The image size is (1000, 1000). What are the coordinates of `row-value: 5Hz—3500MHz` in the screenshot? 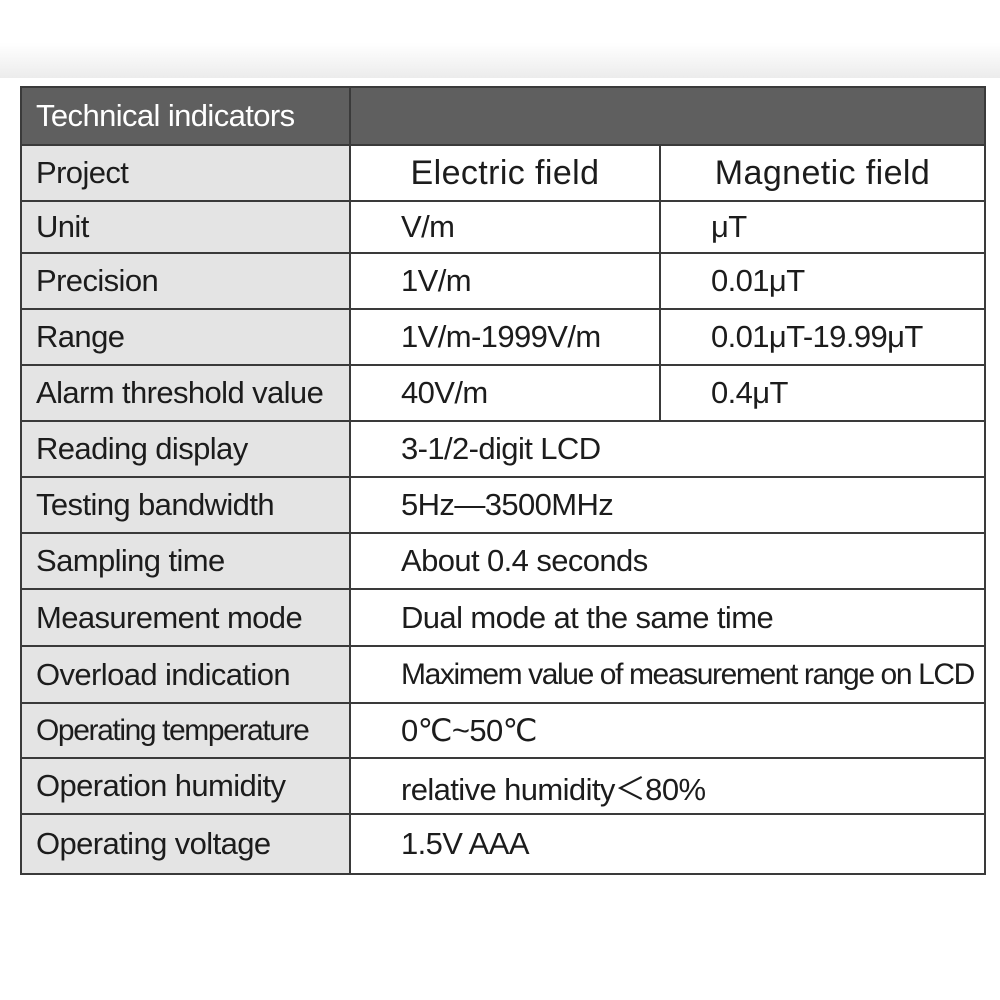 It's located at (667, 505).